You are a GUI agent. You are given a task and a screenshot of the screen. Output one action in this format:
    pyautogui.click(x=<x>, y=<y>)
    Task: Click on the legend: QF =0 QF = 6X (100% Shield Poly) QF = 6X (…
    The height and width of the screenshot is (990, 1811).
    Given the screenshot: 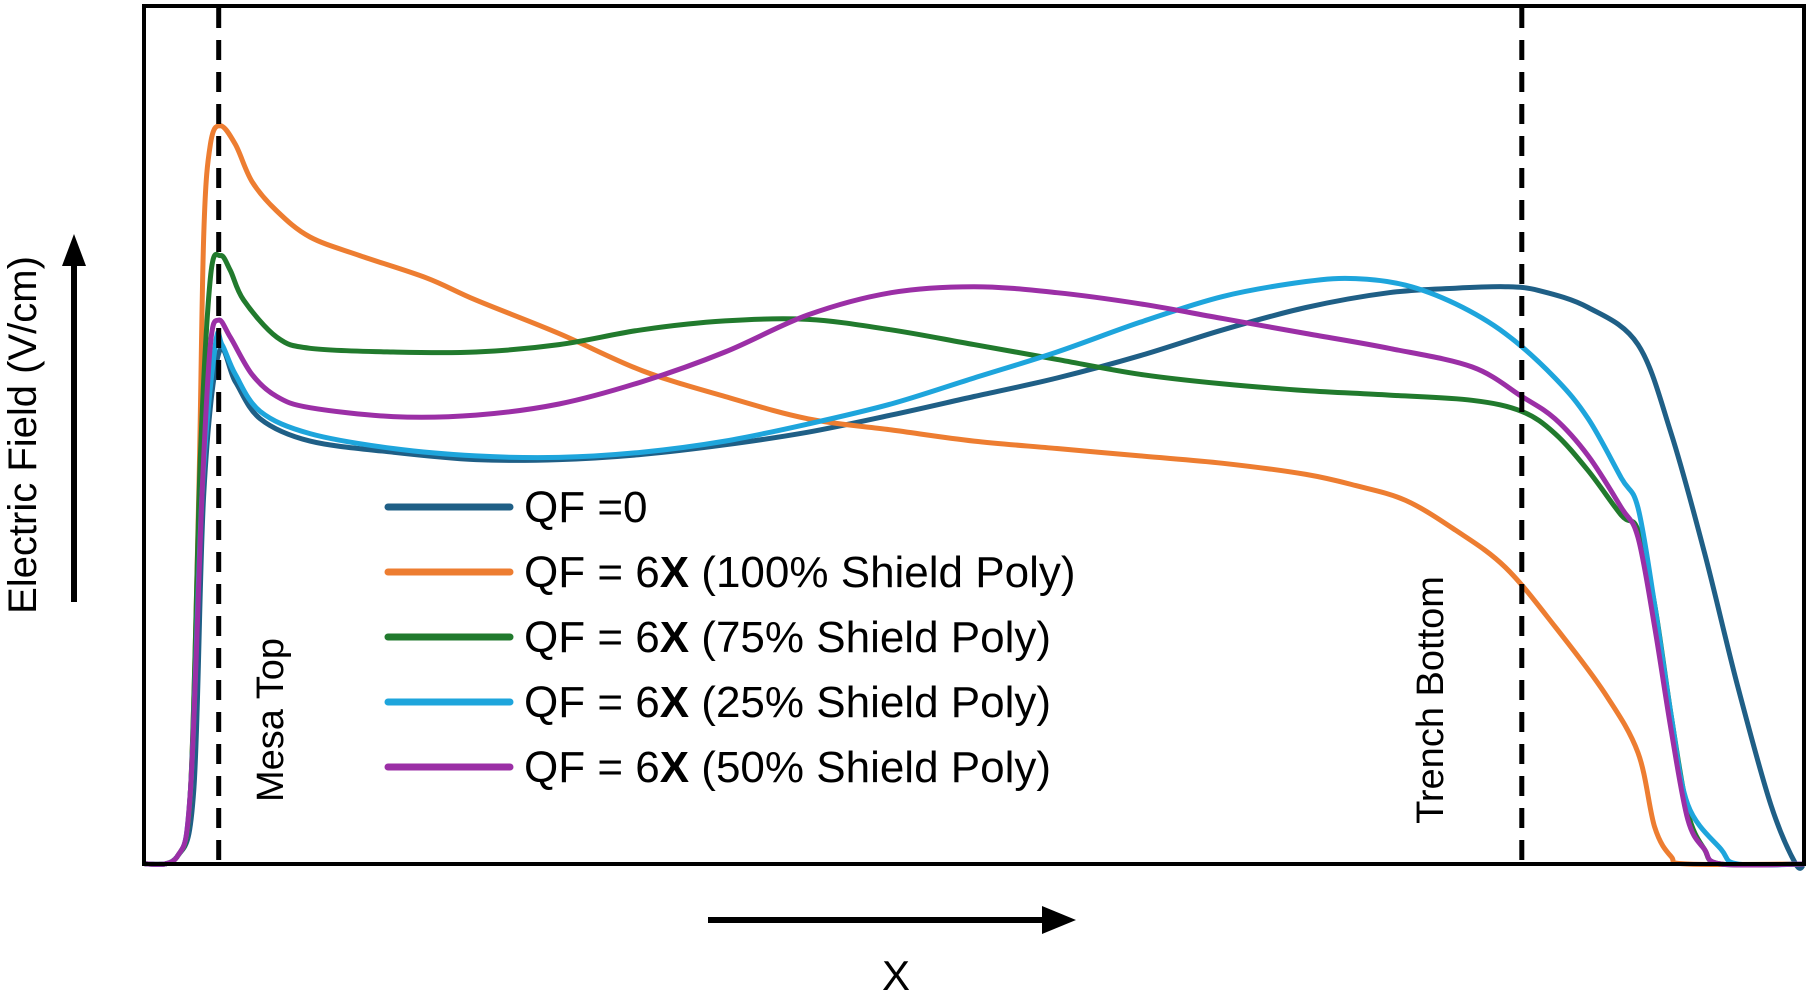 What is the action you would take?
    pyautogui.click(x=730, y=637)
    